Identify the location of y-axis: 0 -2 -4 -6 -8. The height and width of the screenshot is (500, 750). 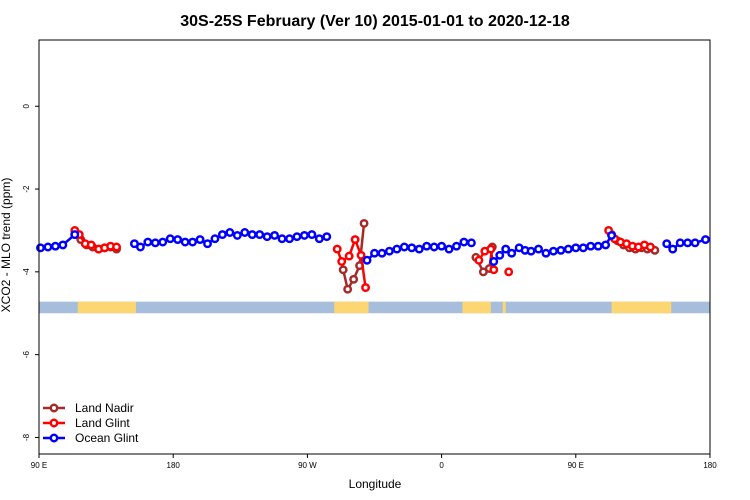
(30, 272).